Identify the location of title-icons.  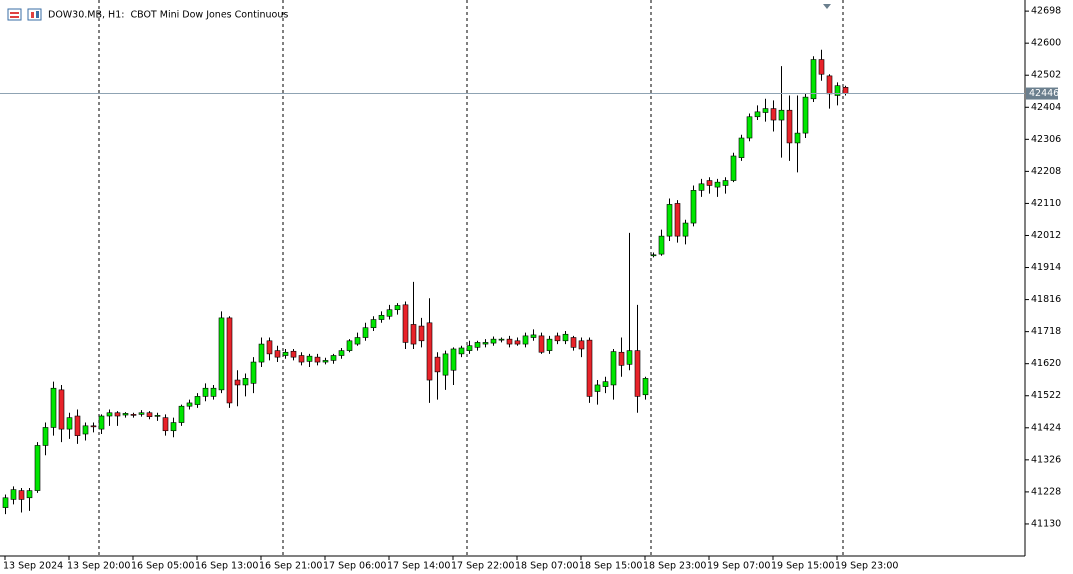
(24, 14).